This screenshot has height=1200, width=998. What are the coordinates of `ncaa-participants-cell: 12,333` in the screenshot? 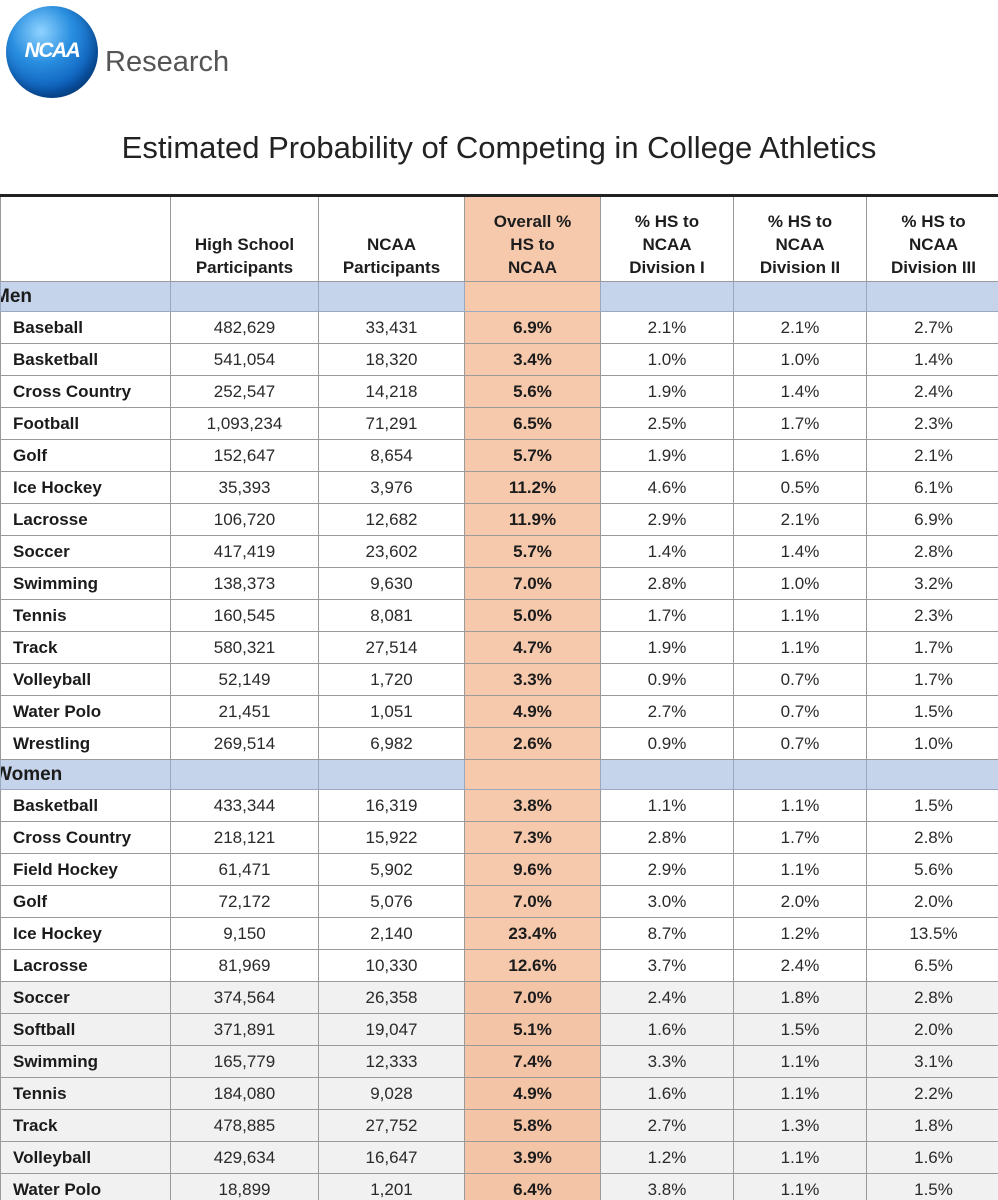 It's located at (391, 1061).